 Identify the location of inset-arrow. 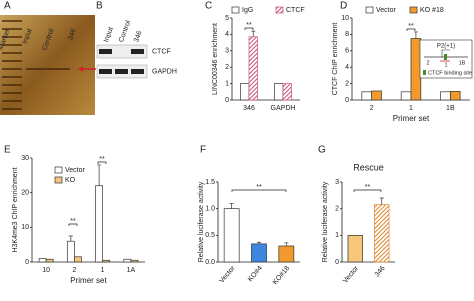
(445, 53).